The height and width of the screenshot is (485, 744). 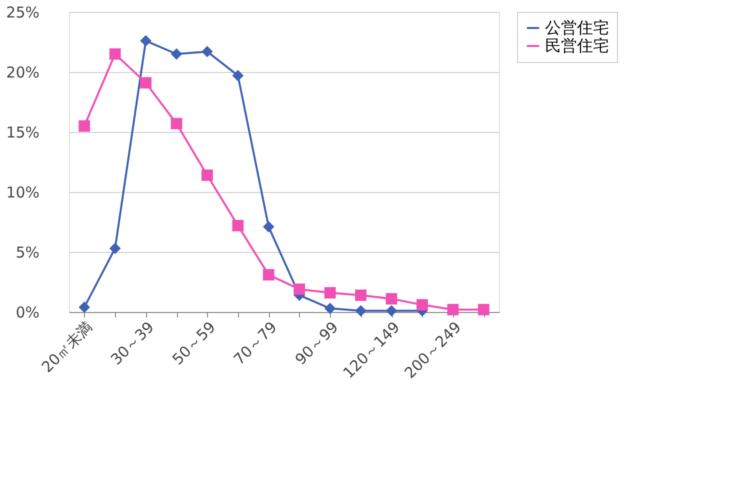 What do you see at coordinates (255, 343) in the screenshot?
I see `x-tick-label: 70～79` at bounding box center [255, 343].